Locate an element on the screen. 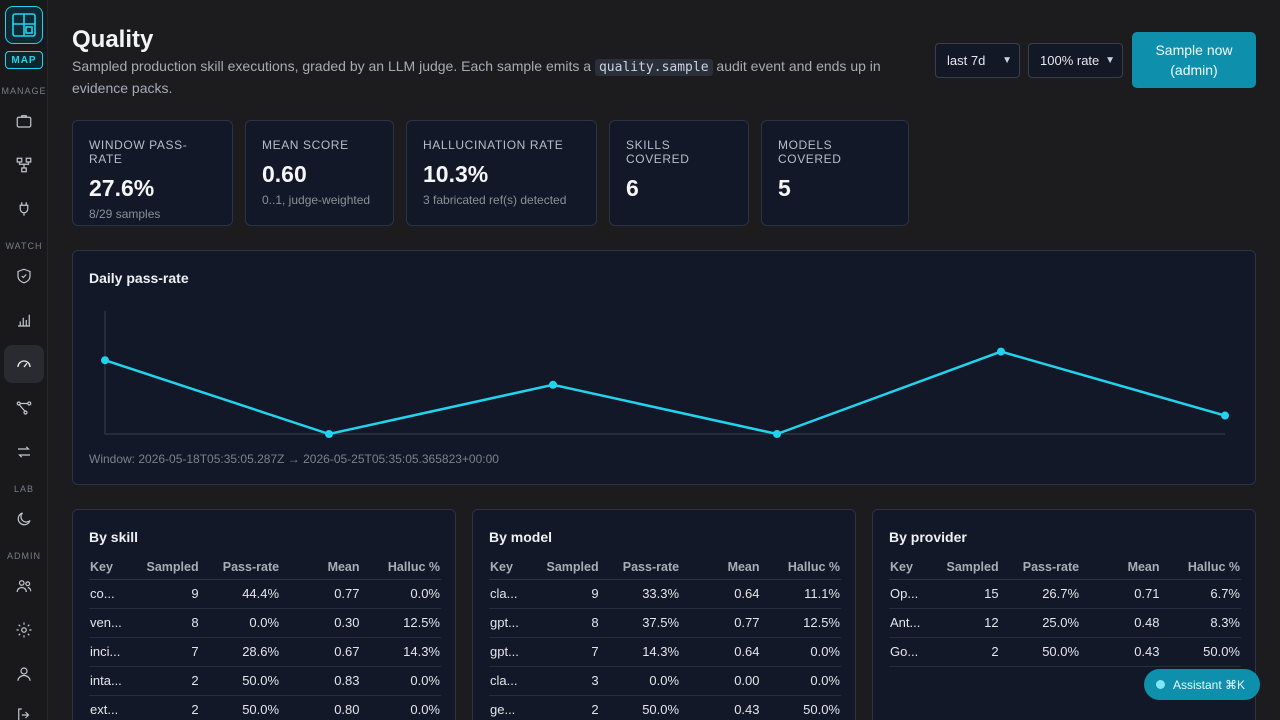 The width and height of the screenshot is (1280, 720). user-icon is located at coordinates (24, 674).